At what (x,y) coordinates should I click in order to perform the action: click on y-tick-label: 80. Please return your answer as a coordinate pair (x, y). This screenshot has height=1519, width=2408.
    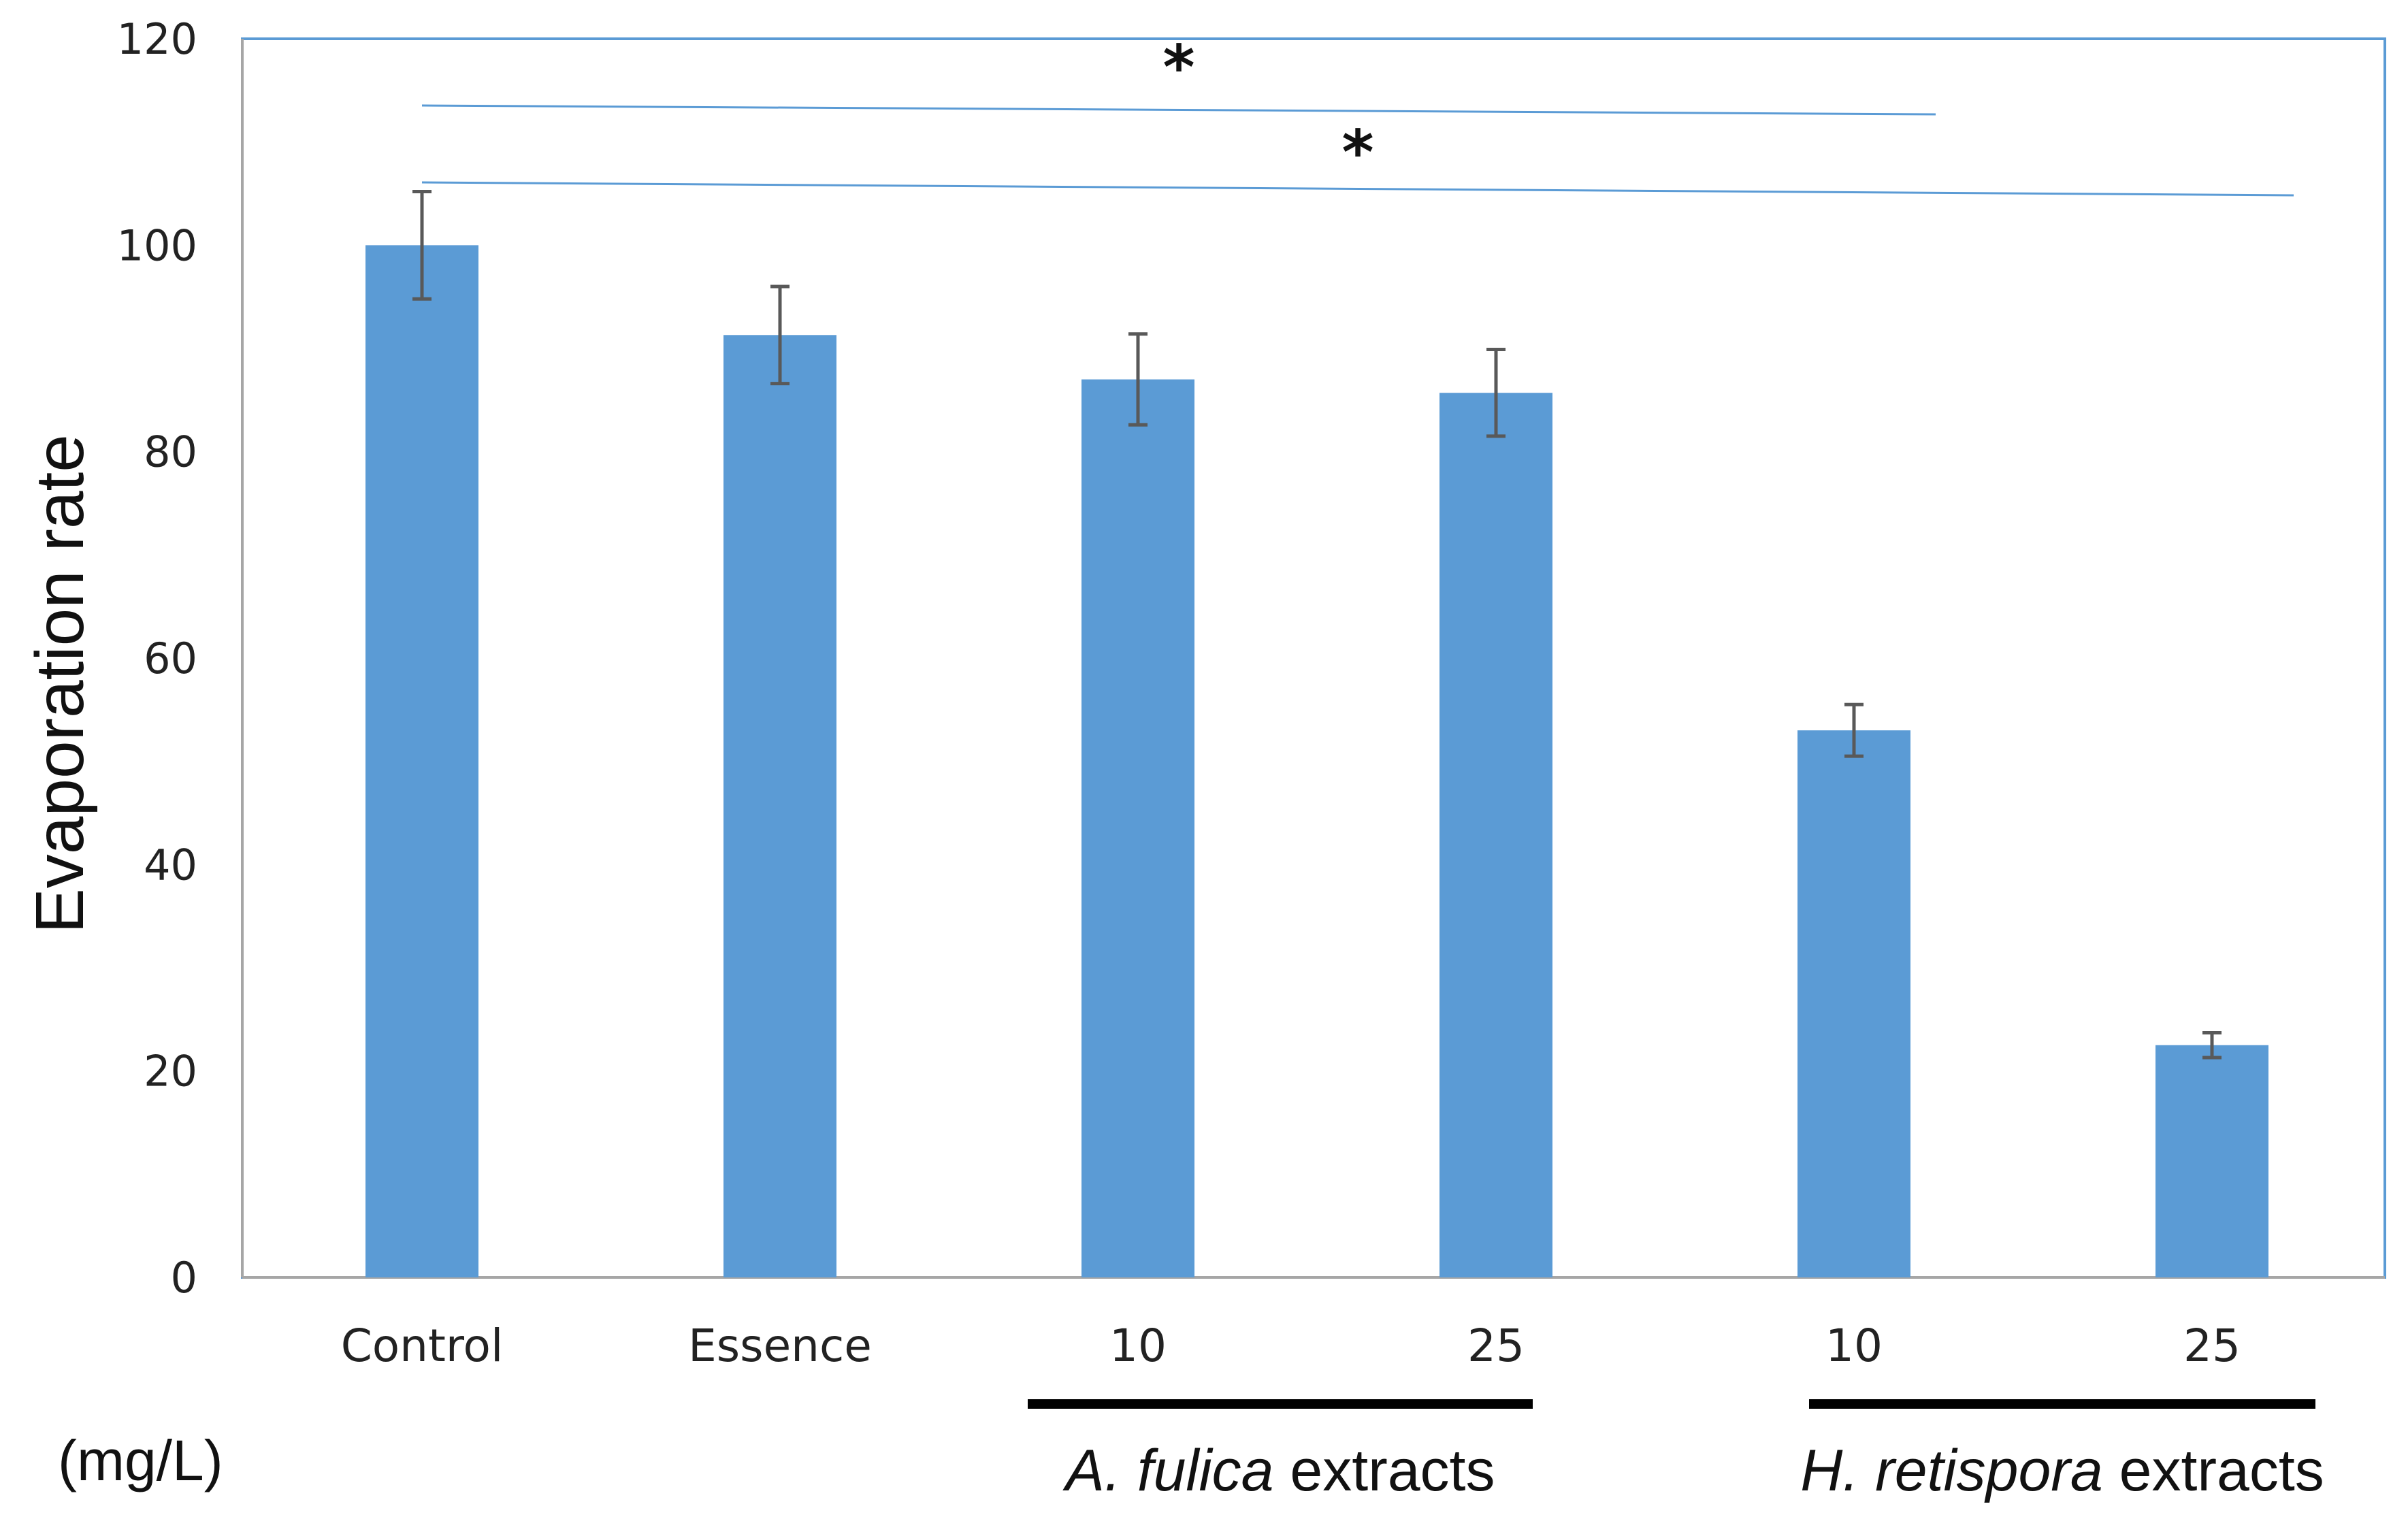
    Looking at the image, I should click on (171, 452).